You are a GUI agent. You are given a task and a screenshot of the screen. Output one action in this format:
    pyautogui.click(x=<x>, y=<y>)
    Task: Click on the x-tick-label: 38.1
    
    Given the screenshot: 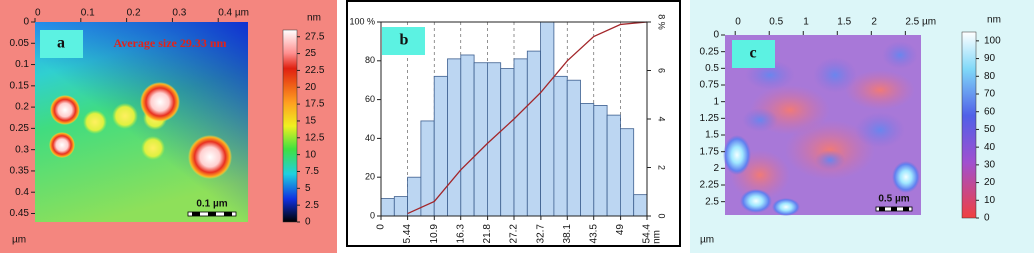 What is the action you would take?
    pyautogui.click(x=567, y=234)
    